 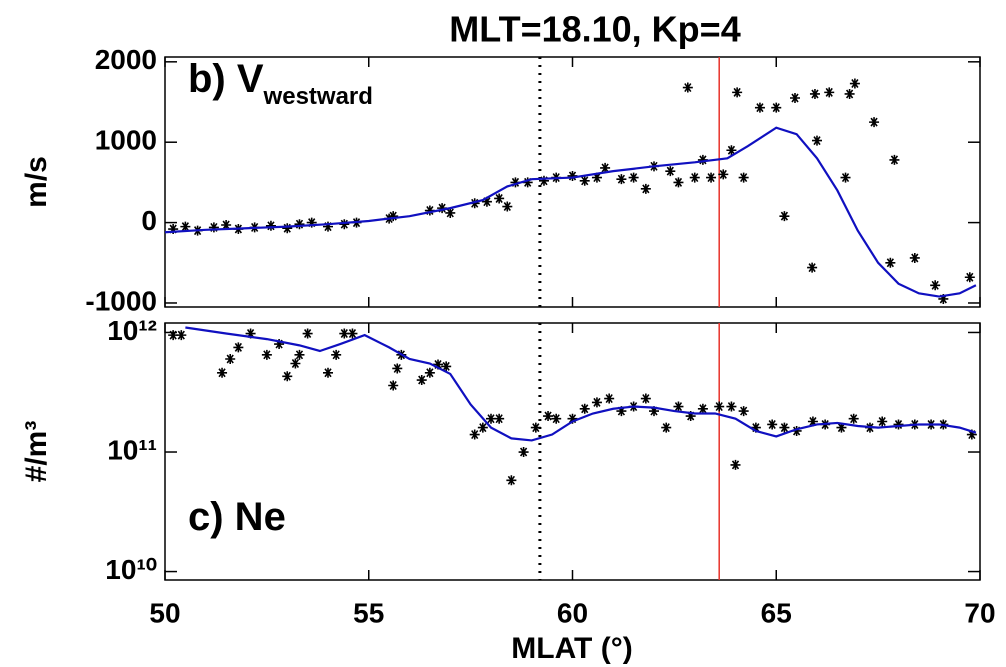 I want to click on chart-title: MLT=18.10, Kp=4, so click(x=594, y=29).